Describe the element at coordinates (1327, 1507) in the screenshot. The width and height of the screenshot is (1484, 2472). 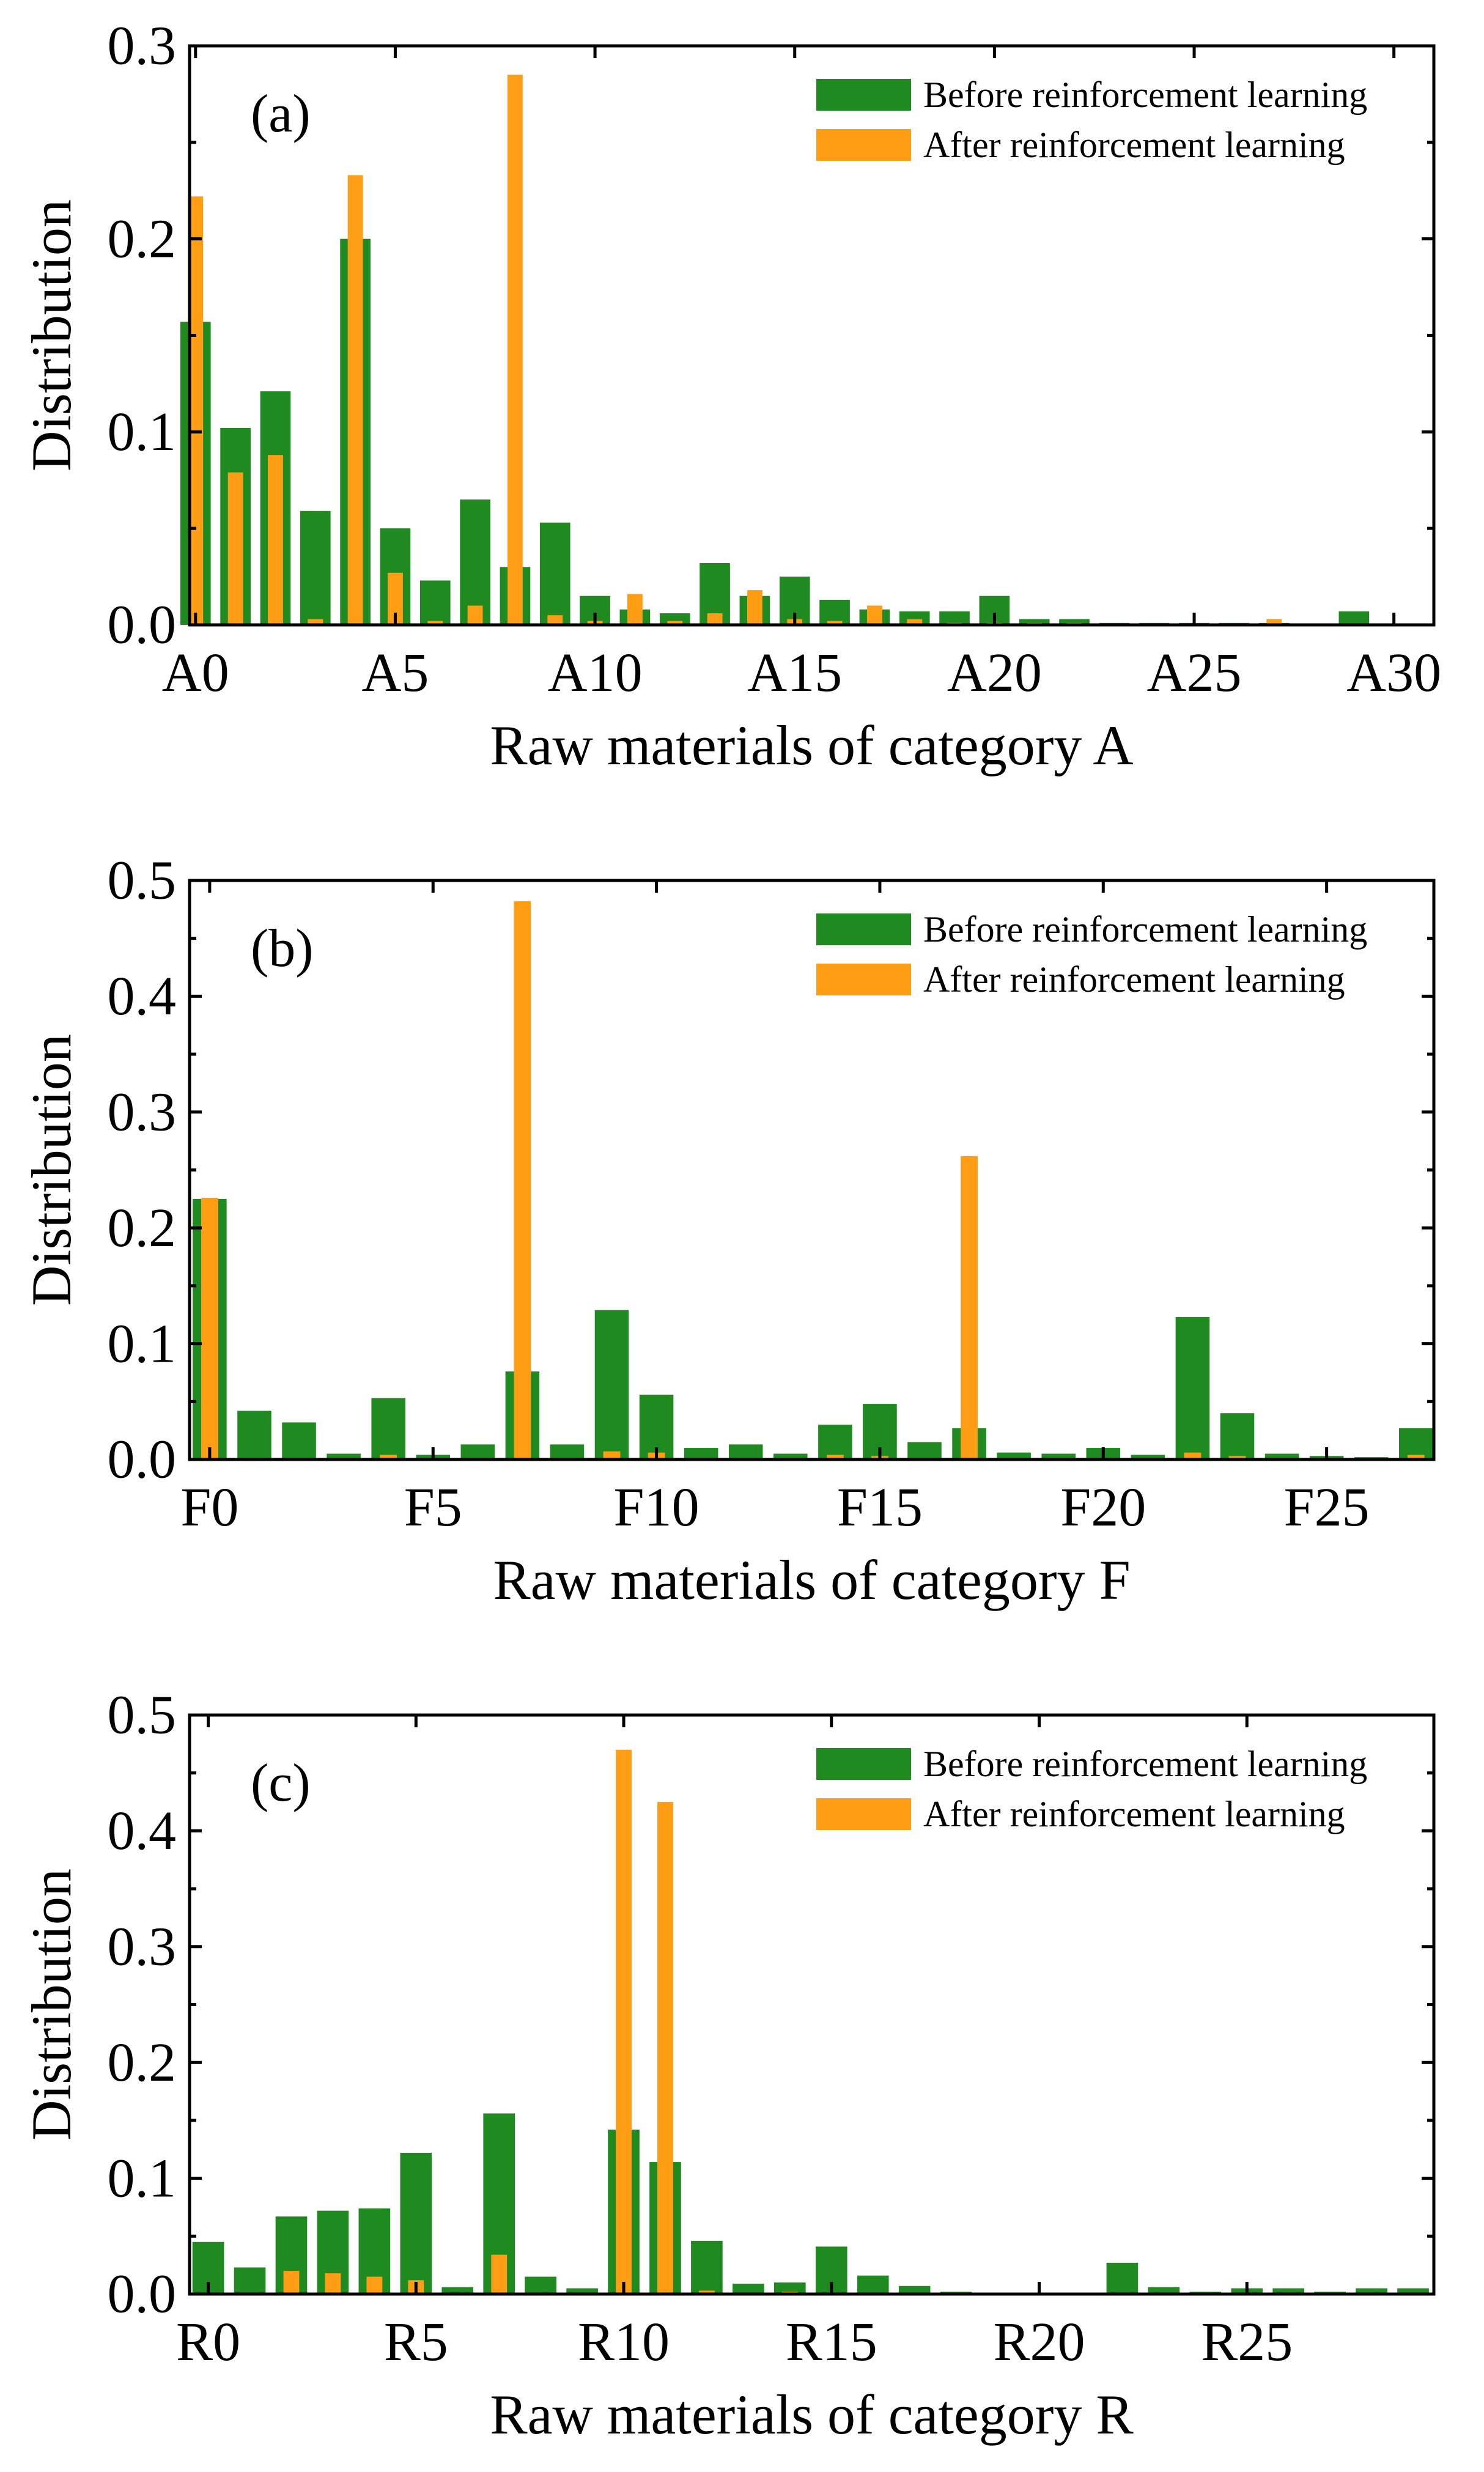
I see `x-tick-label: F25` at that location.